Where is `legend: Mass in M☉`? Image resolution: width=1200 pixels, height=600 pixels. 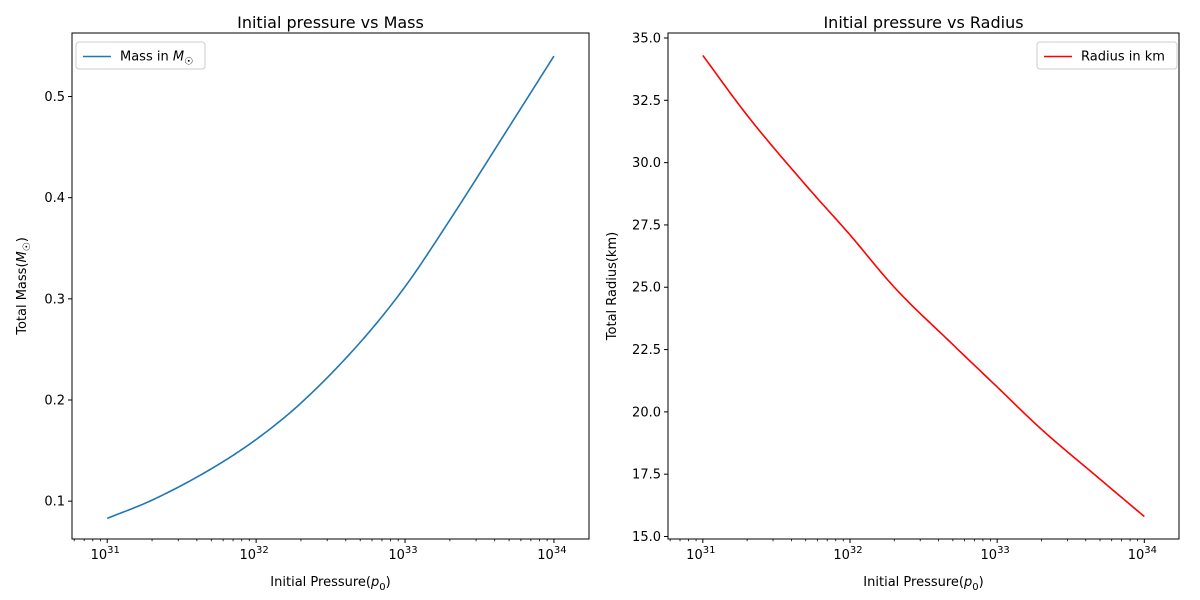 legend: Mass in M☉ is located at coordinates (140, 55).